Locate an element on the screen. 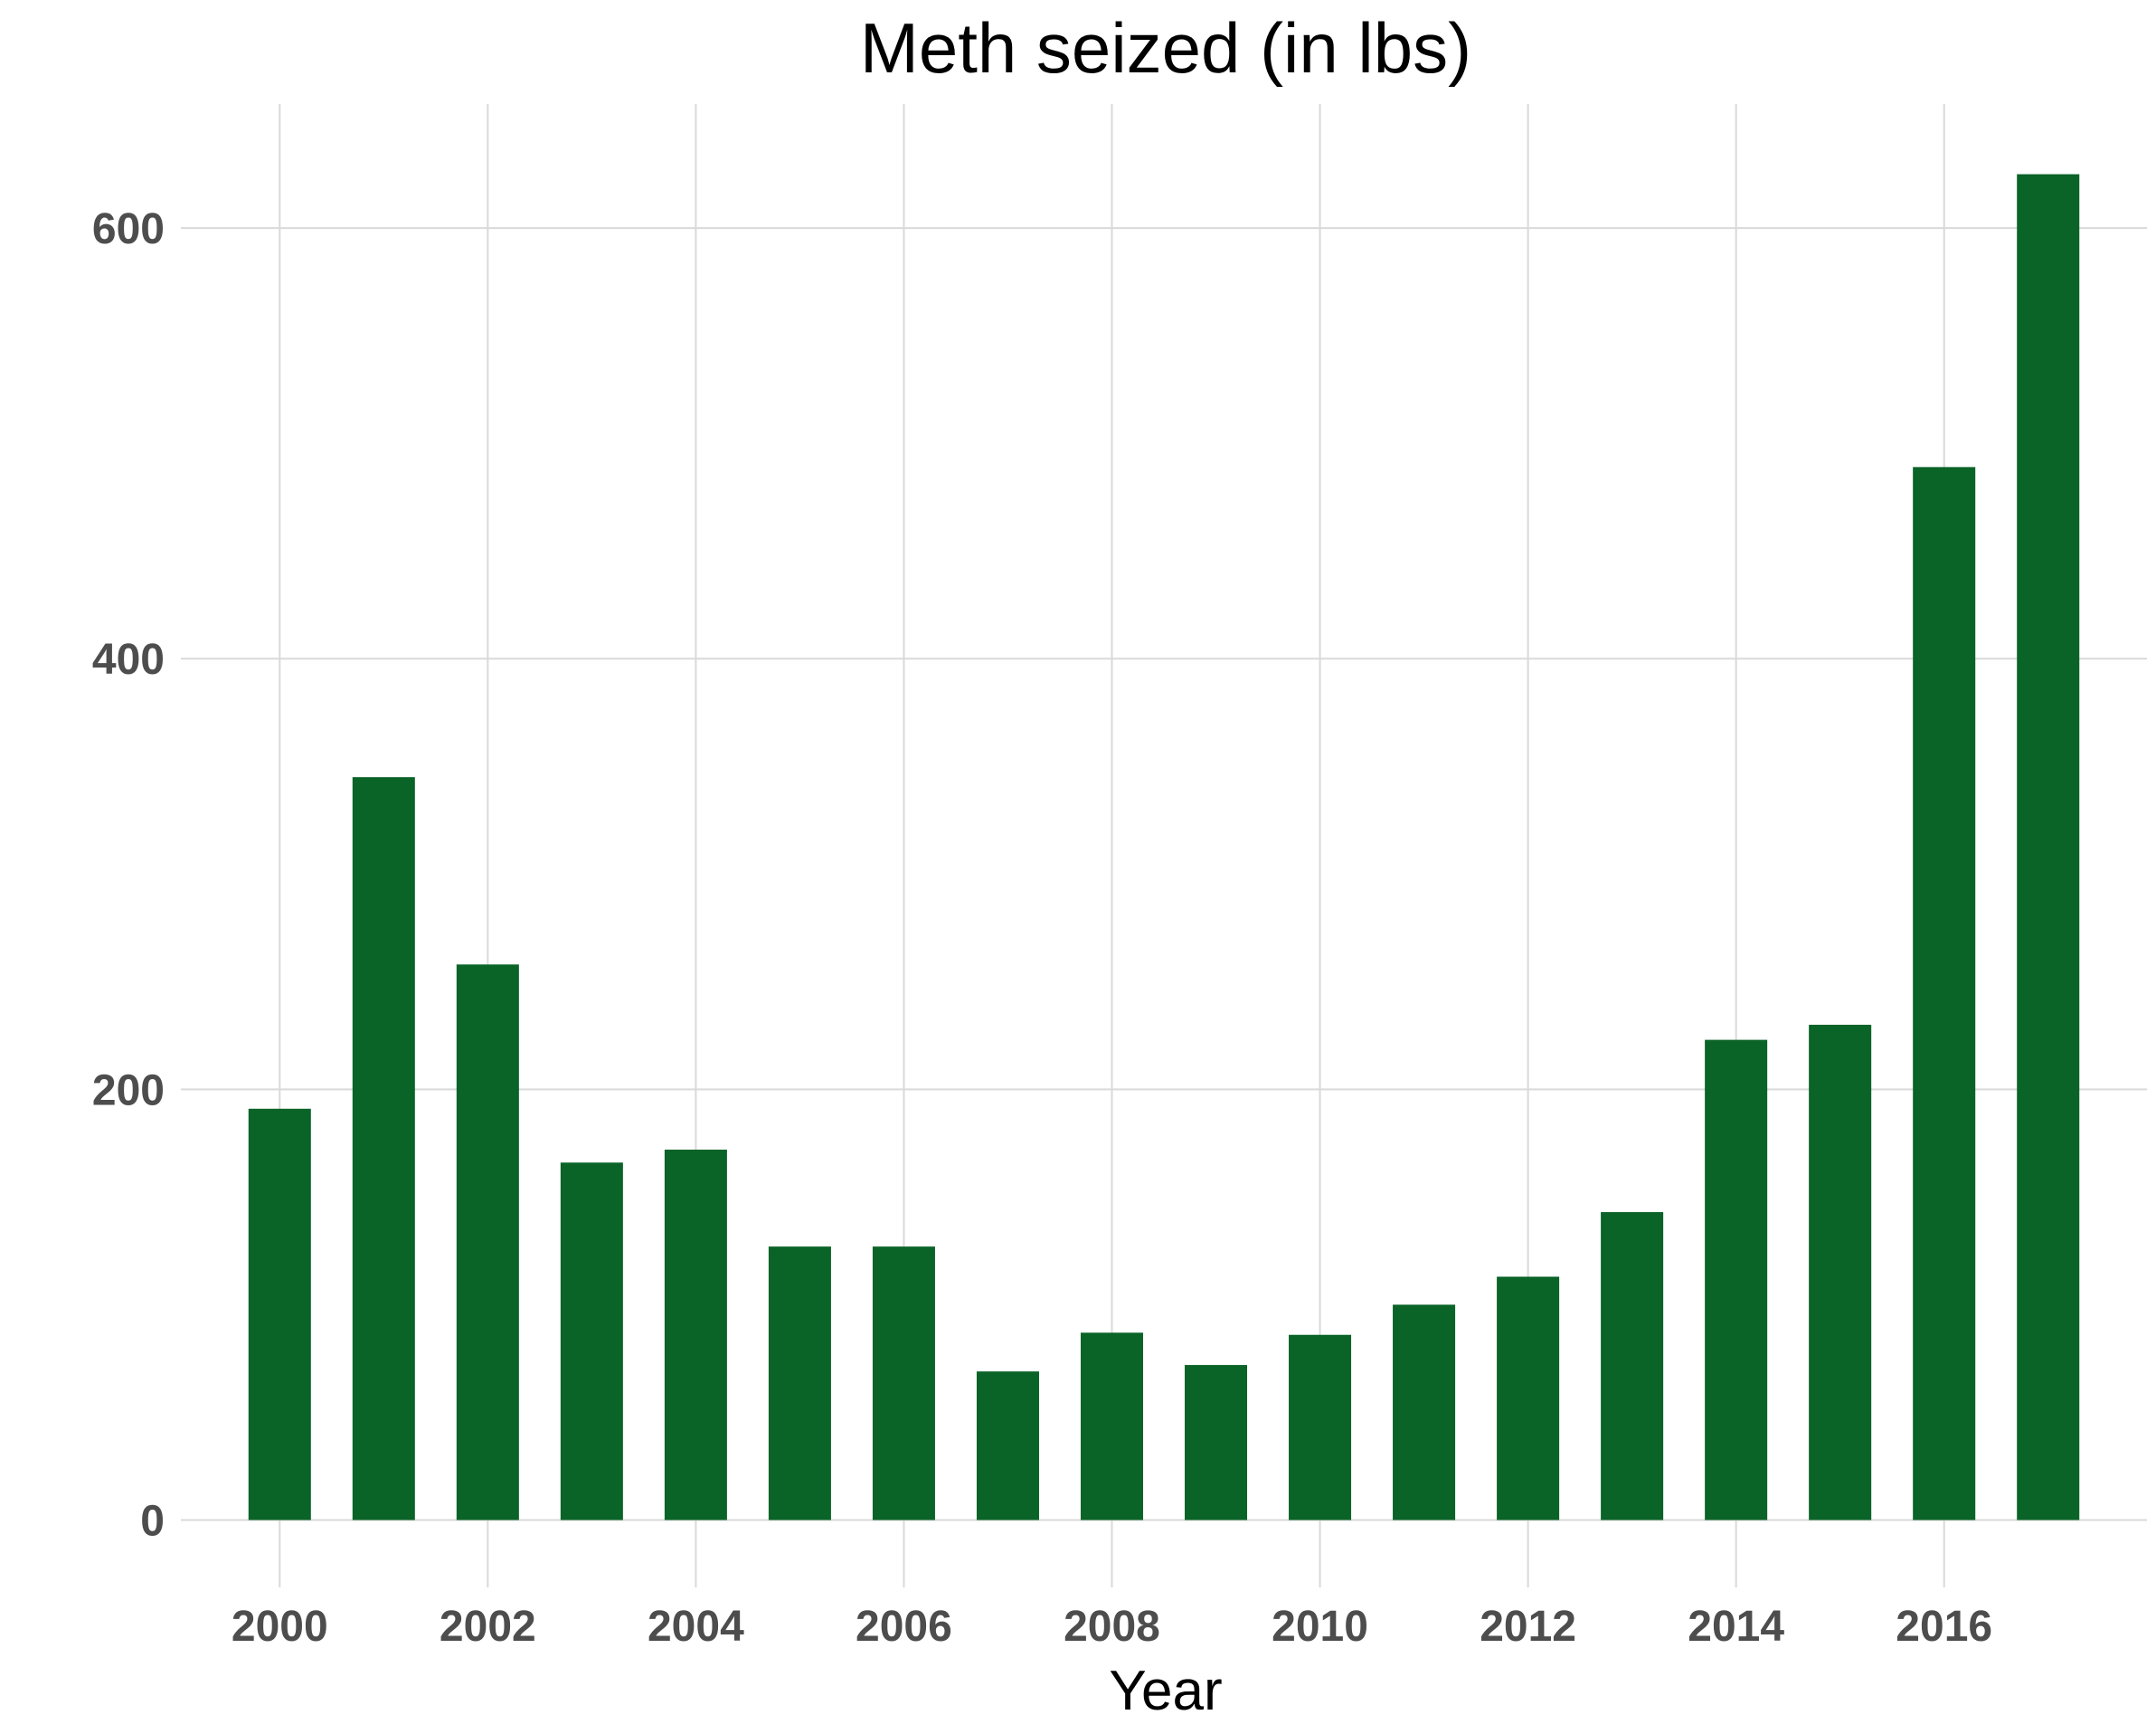 Image resolution: width=2156 pixels, height=1724 pixels. bar-2000 is located at coordinates (279, 1314).